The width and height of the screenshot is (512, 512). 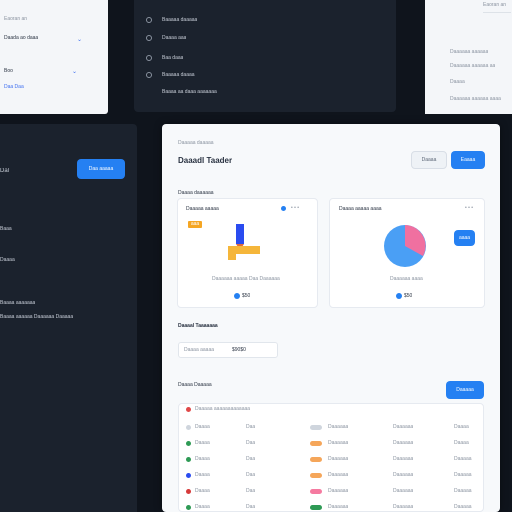 What do you see at coordinates (246, 279) in the screenshot?
I see `card-caption: Daaaaaa aaaaa Daa Daaaaaa` at bounding box center [246, 279].